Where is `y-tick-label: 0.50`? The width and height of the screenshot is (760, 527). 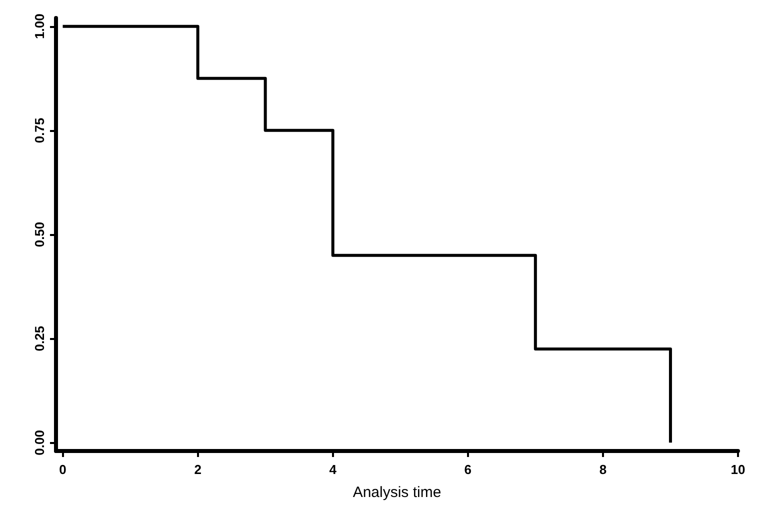 y-tick-label: 0.50 is located at coordinates (39, 235).